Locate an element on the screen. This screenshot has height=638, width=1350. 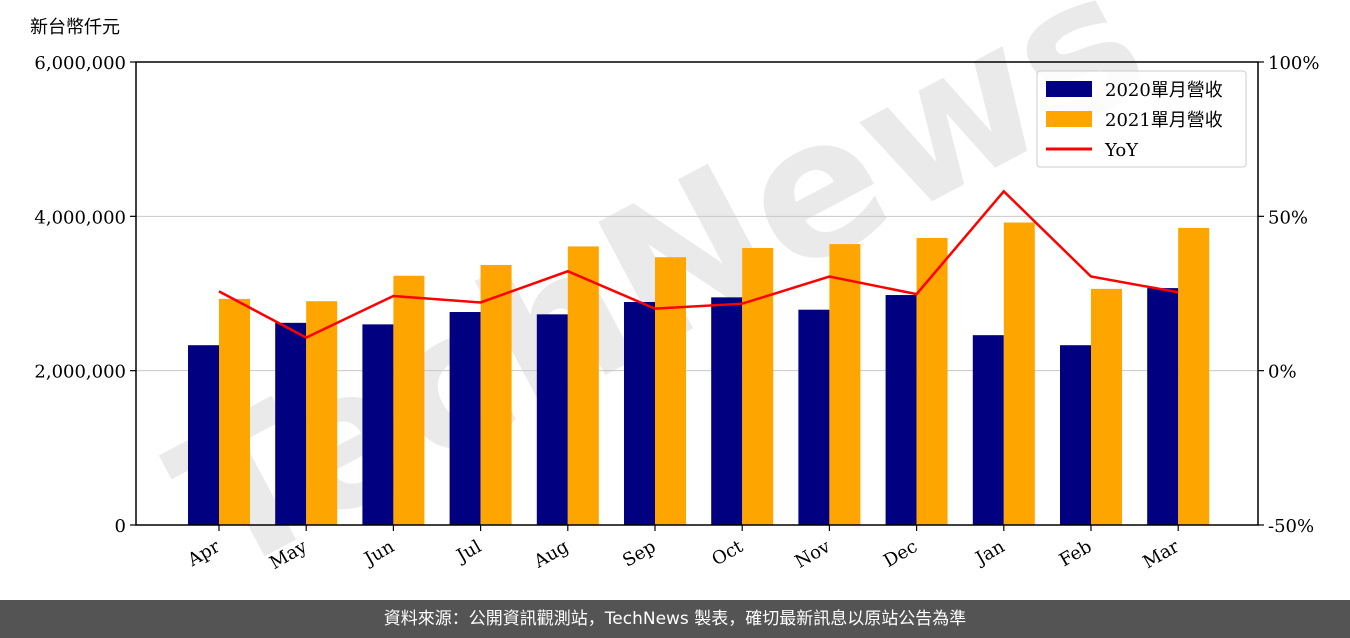
bar-2020-feb is located at coordinates (1075, 435).